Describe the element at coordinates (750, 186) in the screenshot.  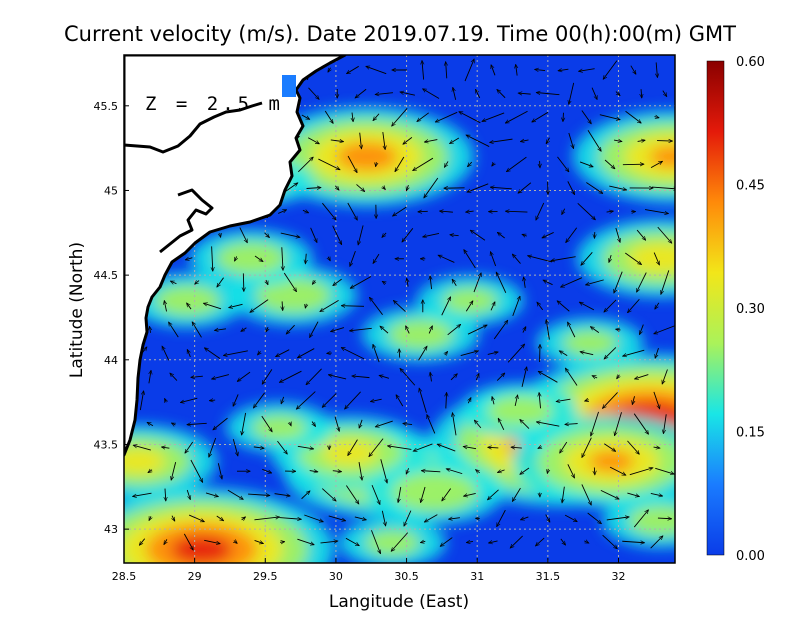
I see `colorbar-tick-label: 0.45` at that location.